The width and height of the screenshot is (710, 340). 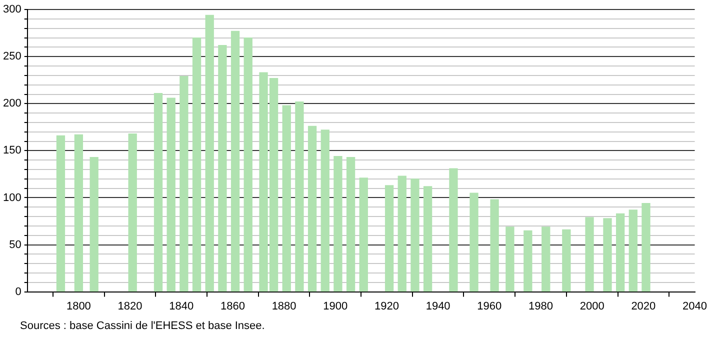 What do you see at coordinates (181, 306) in the screenshot?
I see `x-tick-label: 1840` at bounding box center [181, 306].